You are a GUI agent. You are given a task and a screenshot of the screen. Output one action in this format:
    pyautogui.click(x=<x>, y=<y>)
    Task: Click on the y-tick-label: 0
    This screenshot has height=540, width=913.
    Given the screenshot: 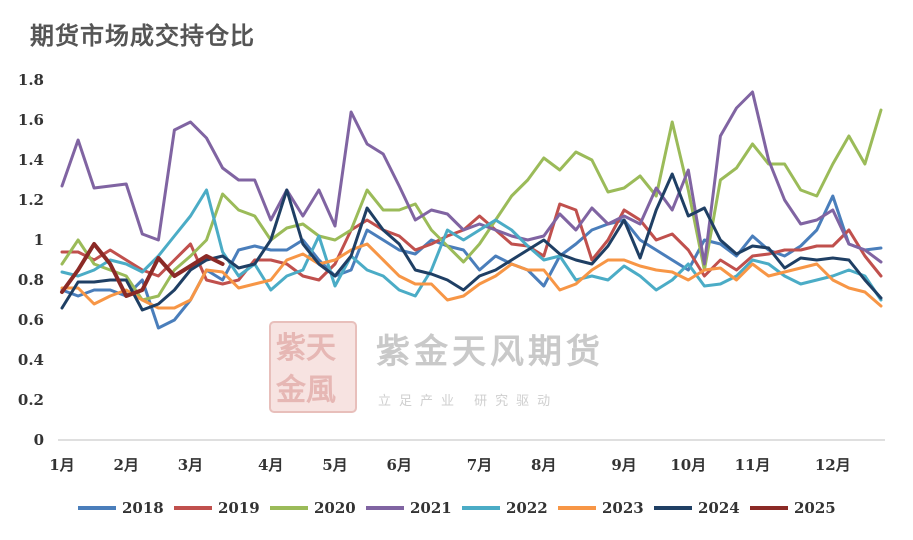 What is the action you would take?
    pyautogui.click(x=39, y=440)
    